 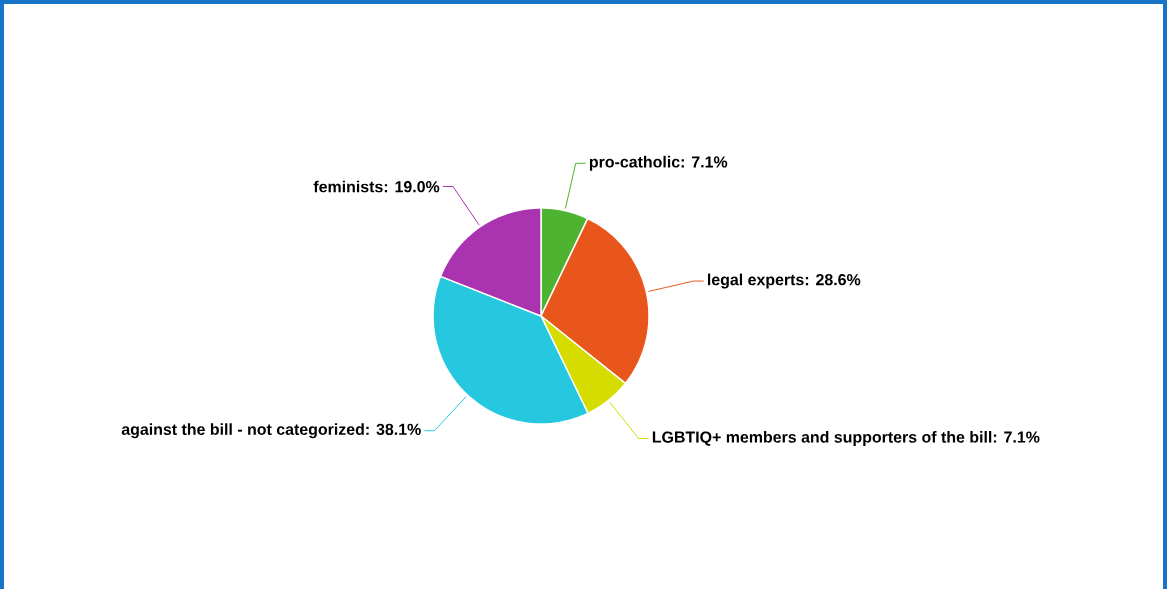 What do you see at coordinates (412, 187) in the screenshot?
I see `data-label: : 19.0%` at bounding box center [412, 187].